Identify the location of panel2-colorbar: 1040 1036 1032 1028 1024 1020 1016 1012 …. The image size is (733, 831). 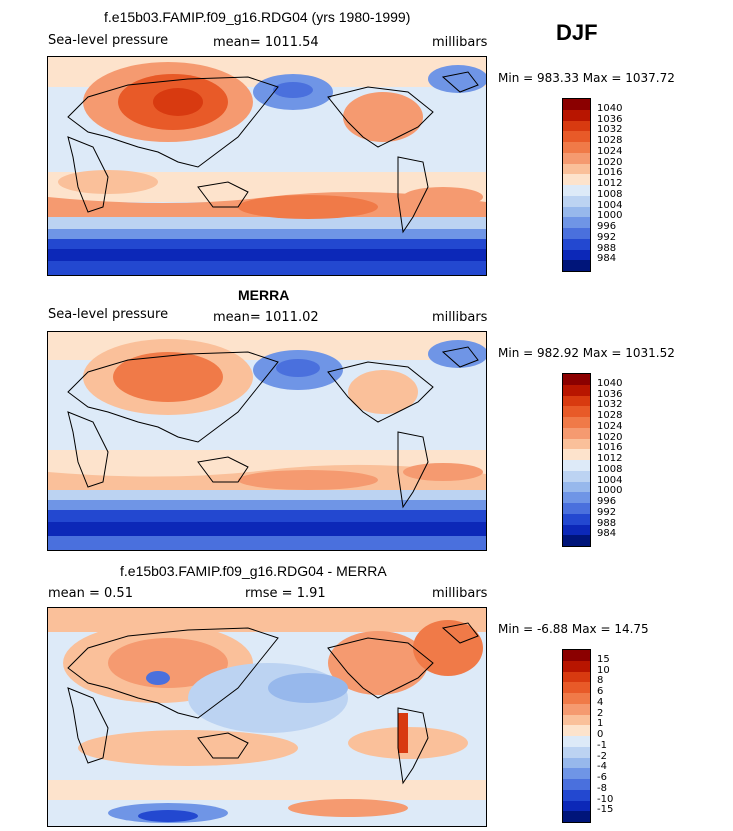
(592, 460).